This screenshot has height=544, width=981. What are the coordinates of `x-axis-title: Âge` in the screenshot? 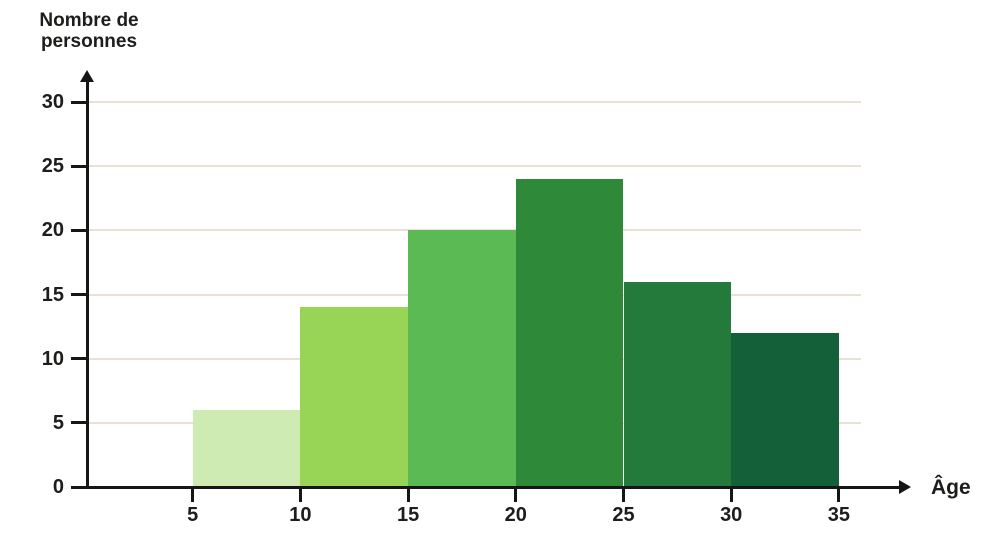 It's located at (951, 487).